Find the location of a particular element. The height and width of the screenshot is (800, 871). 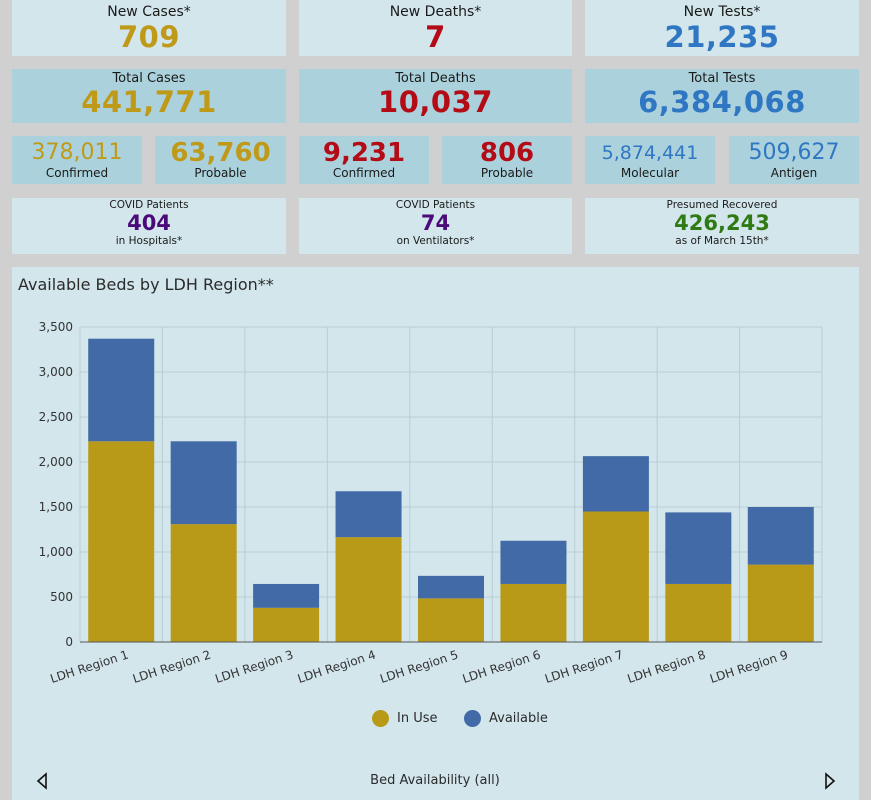

total-tests-value: 6,384,068 is located at coordinates (722, 102).